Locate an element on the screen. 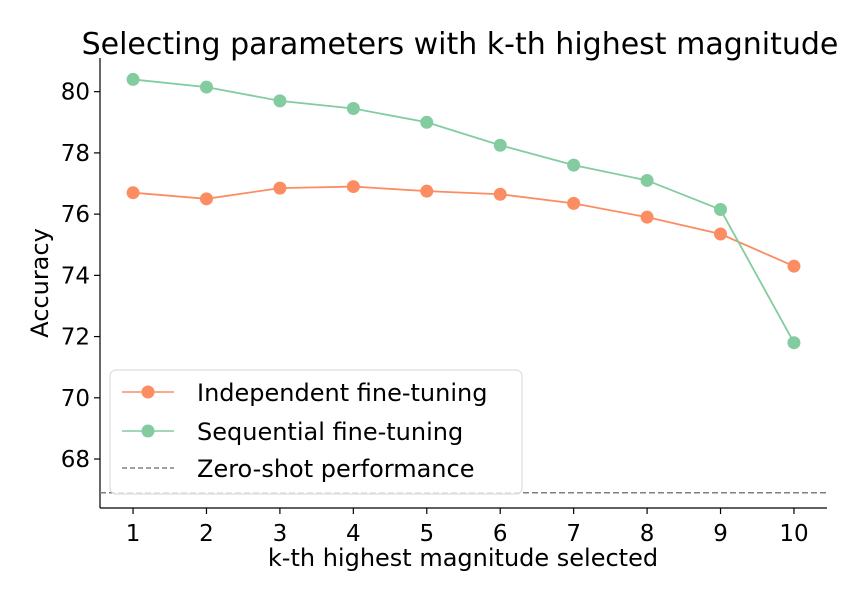 Image resolution: width=855 pixels, height=599 pixels. x-tick-label: 10 is located at coordinates (793, 534).